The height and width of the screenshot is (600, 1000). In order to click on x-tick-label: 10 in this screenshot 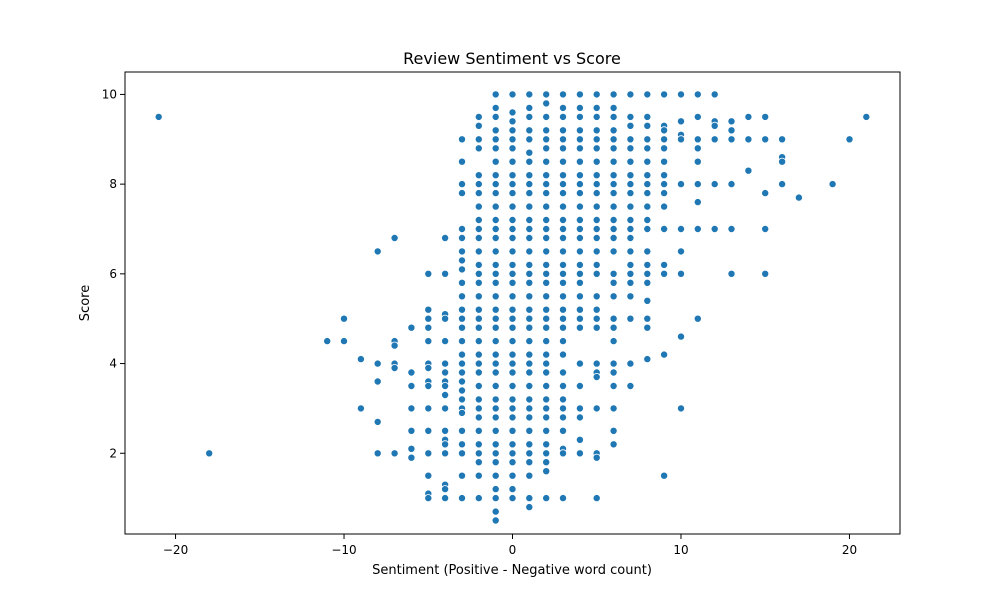, I will do `click(680, 550)`.